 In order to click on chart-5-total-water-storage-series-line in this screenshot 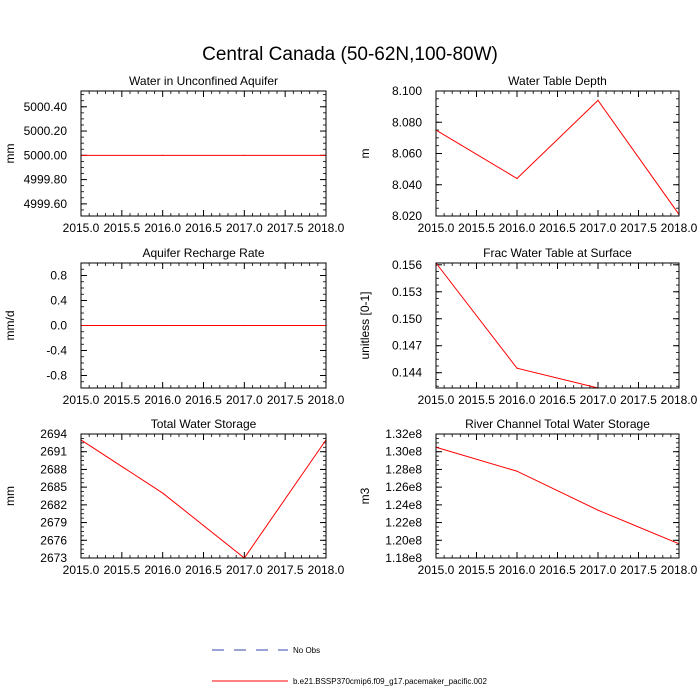, I will do `click(203, 499)`.